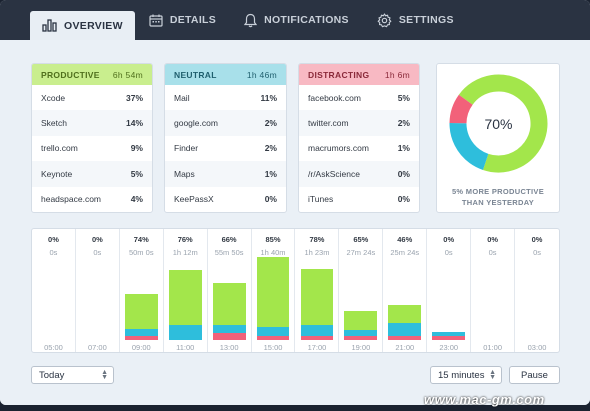  I want to click on productivity-donut: 70%, so click(498, 123).